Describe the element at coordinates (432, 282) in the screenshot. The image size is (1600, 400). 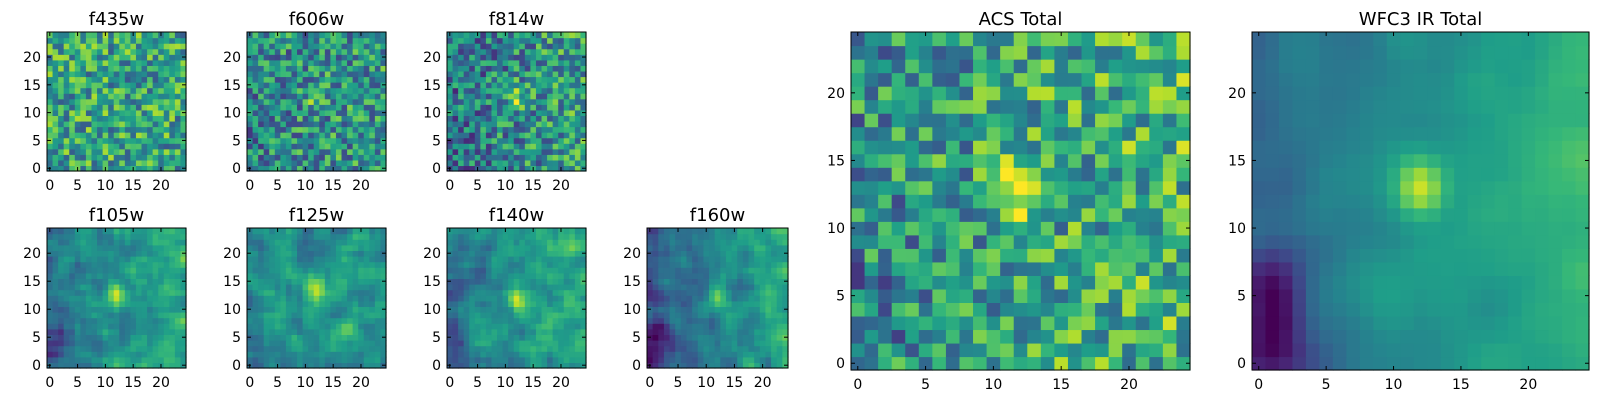
I see `y-tick-label: 15` at that location.